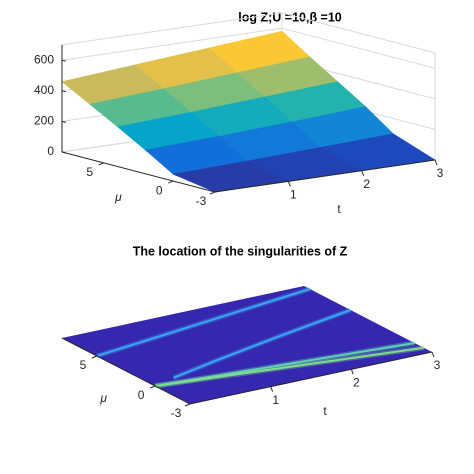  Describe the element at coordinates (44, 90) in the screenshot. I see `z-tick-label: 400` at that location.